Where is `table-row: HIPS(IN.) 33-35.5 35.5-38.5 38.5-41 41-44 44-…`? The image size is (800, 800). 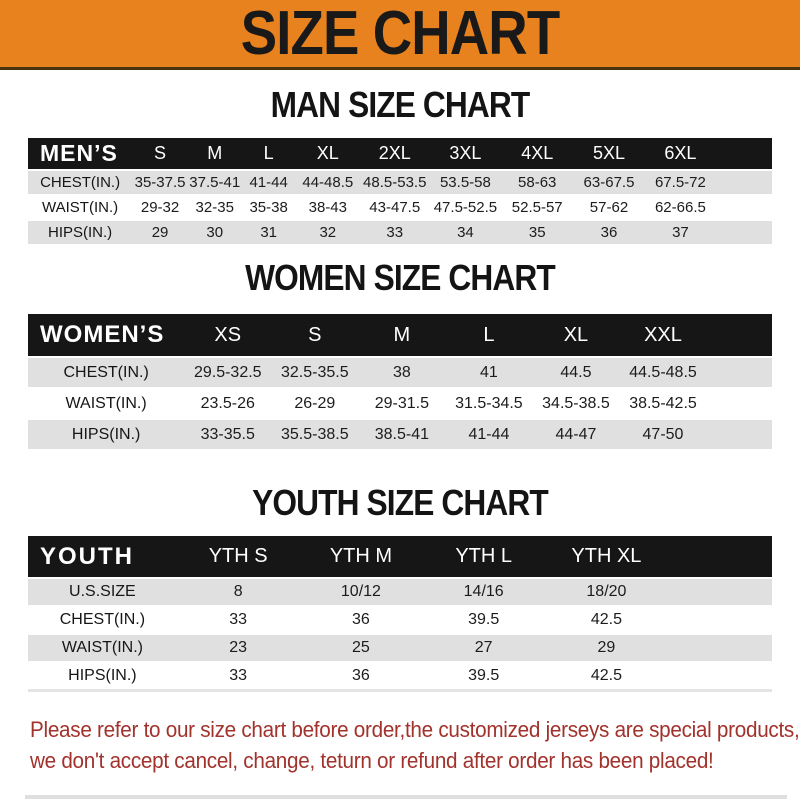 table-row: HIPS(IN.) 33-35.5 35.5-38.5 38.5-41 41-44 44-… is located at coordinates (400, 435).